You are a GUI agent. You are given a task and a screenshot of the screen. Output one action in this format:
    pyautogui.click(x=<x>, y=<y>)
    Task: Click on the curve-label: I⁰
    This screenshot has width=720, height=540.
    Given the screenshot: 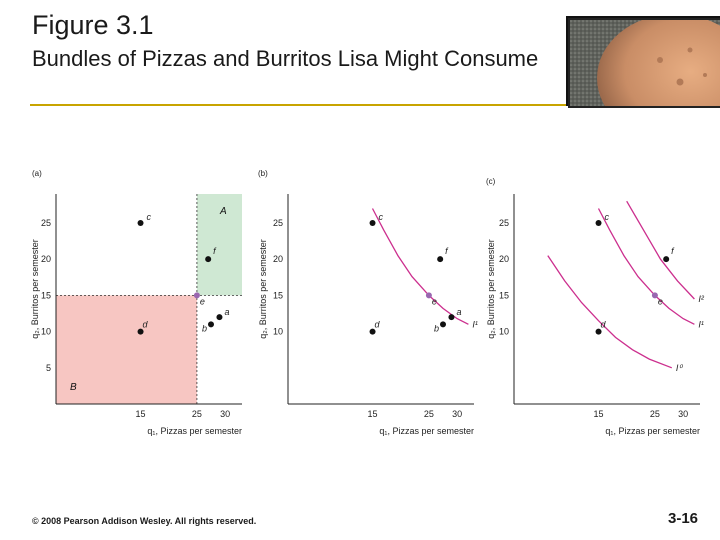 What is the action you would take?
    pyautogui.click(x=680, y=368)
    